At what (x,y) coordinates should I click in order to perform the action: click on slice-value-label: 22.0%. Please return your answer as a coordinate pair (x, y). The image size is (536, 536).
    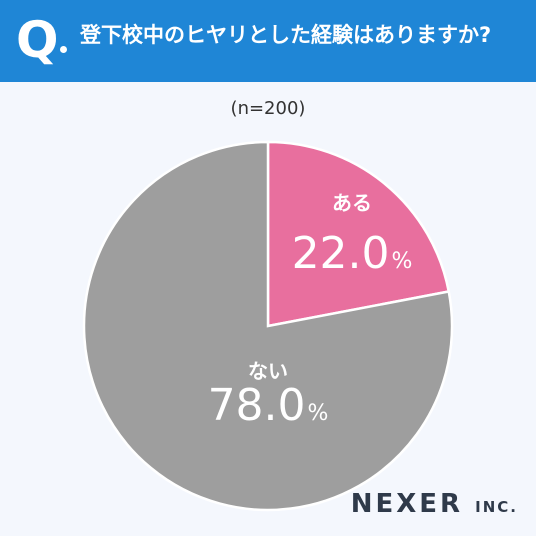
    Looking at the image, I should click on (352, 253).